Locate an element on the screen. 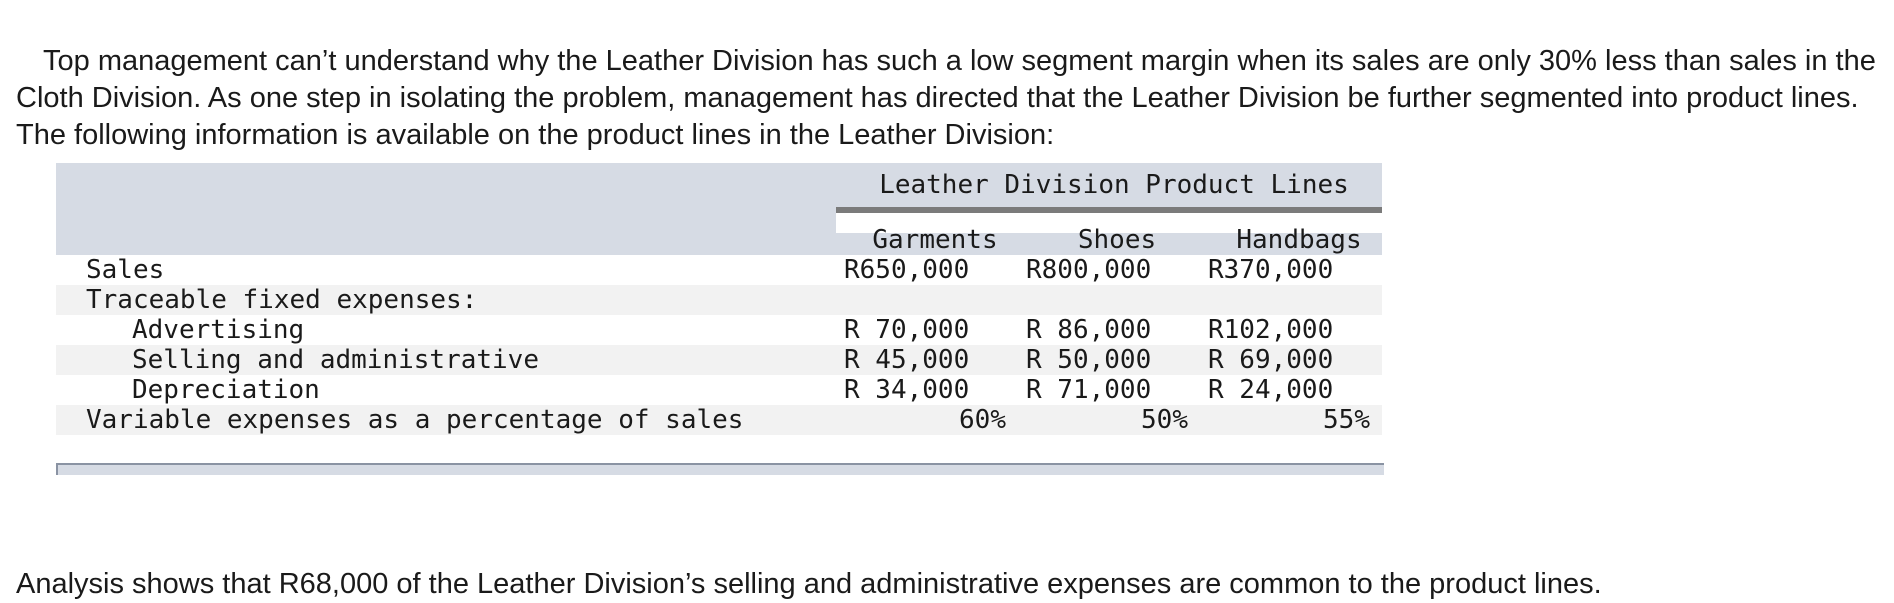  cell-shoes: R800,000 is located at coordinates (1089, 270).